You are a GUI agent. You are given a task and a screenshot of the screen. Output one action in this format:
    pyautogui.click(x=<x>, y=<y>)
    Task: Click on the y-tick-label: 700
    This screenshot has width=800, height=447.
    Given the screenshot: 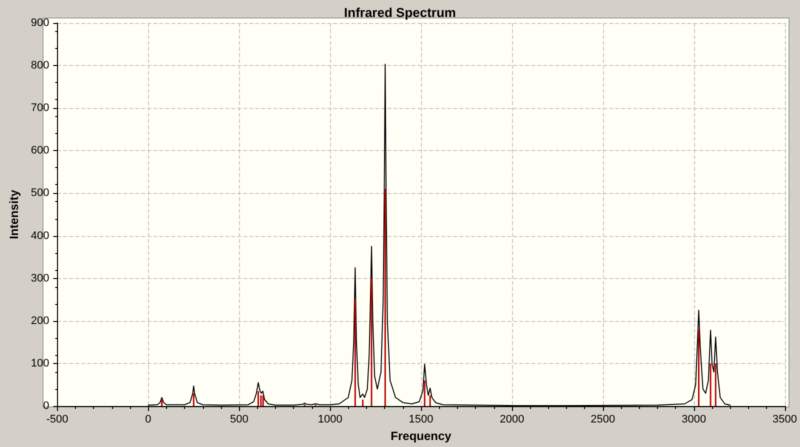 What is the action you would take?
    pyautogui.click(x=40, y=108)
    